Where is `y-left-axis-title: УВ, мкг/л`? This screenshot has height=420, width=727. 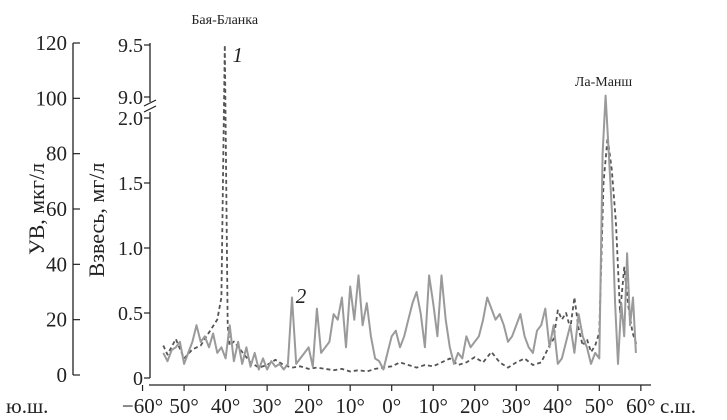
y-left-axis-title: УВ, мкг/л is located at coordinates (36, 209).